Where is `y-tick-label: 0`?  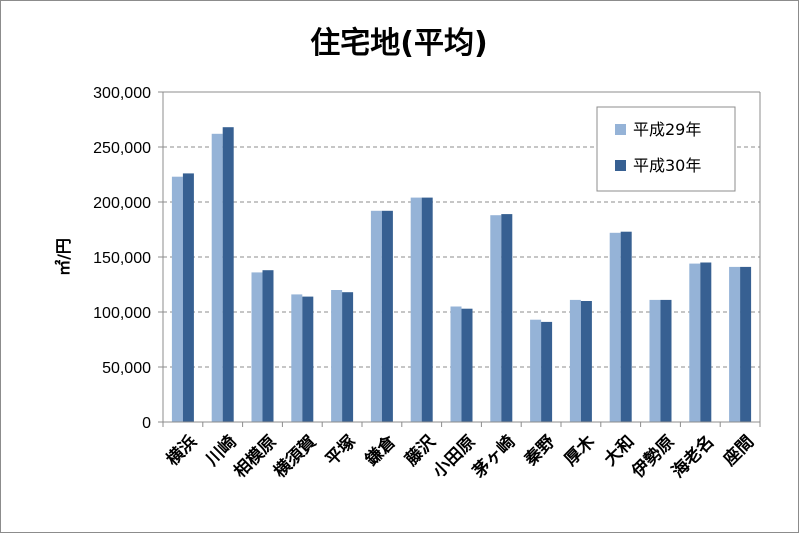 y-tick-label: 0 is located at coordinates (146, 423).